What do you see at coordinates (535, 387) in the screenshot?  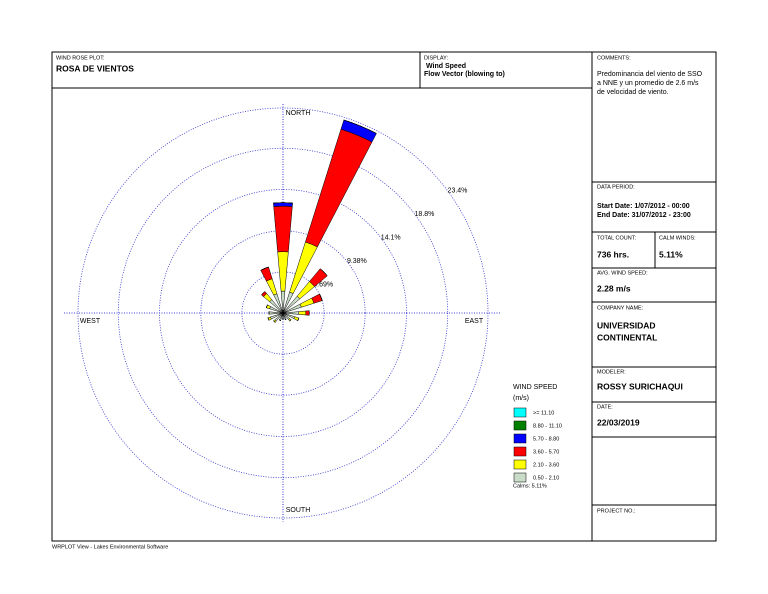 I see `legend-title: WIND SPEED` at bounding box center [535, 387].